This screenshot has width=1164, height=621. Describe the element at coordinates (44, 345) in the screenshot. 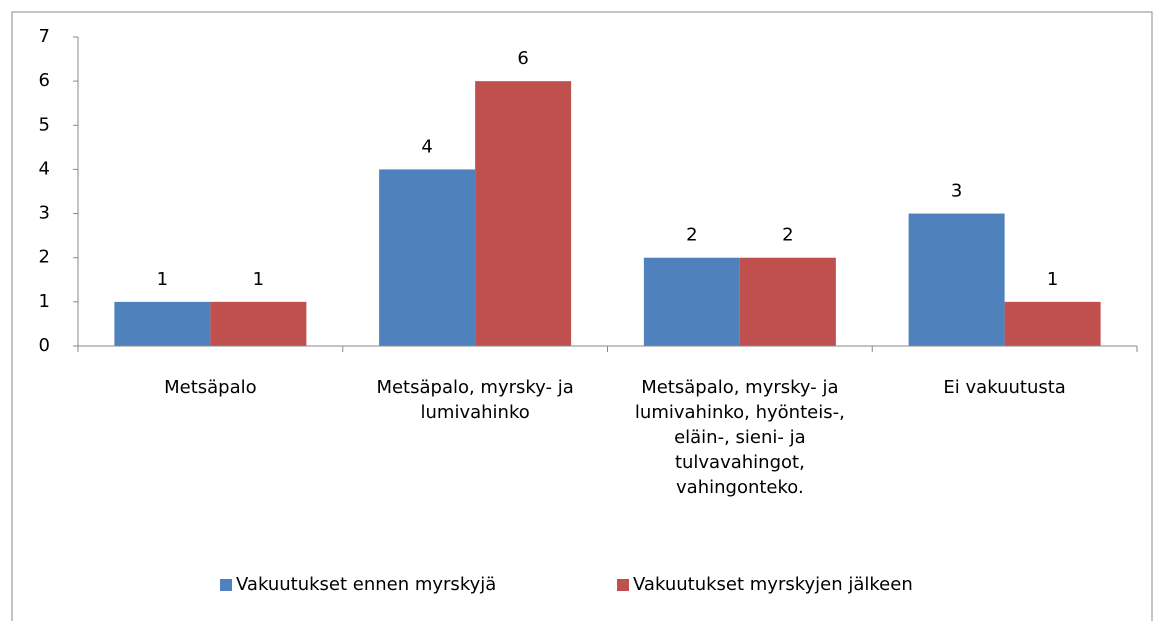

I see `y-tick-label: 0` at that location.